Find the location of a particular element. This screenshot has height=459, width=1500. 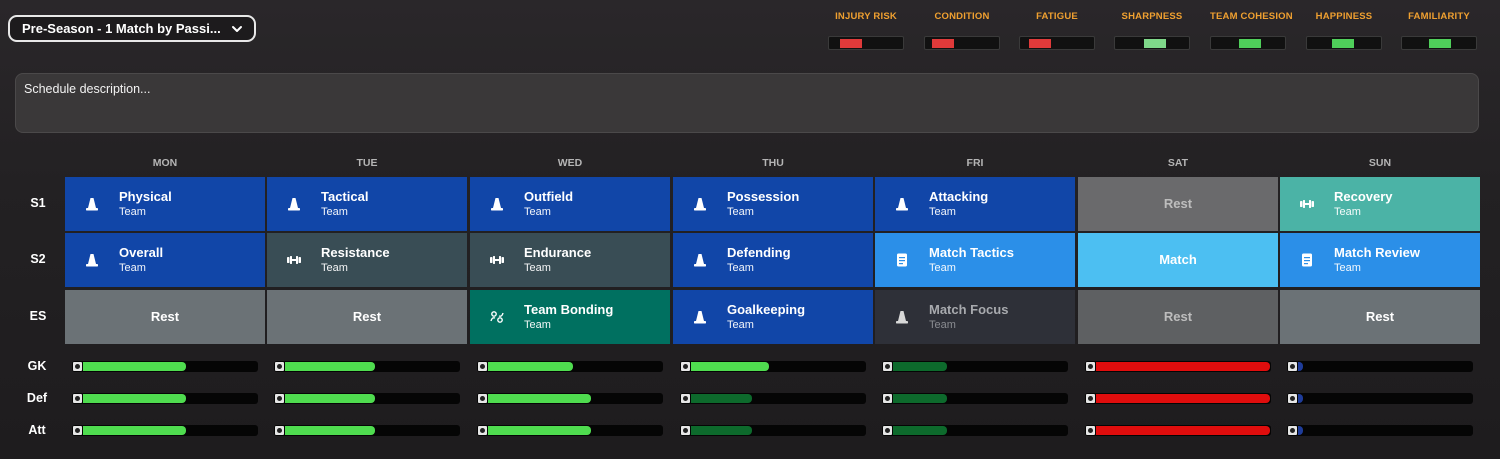

indicator-condition: CONDITION is located at coordinates (962, 30).